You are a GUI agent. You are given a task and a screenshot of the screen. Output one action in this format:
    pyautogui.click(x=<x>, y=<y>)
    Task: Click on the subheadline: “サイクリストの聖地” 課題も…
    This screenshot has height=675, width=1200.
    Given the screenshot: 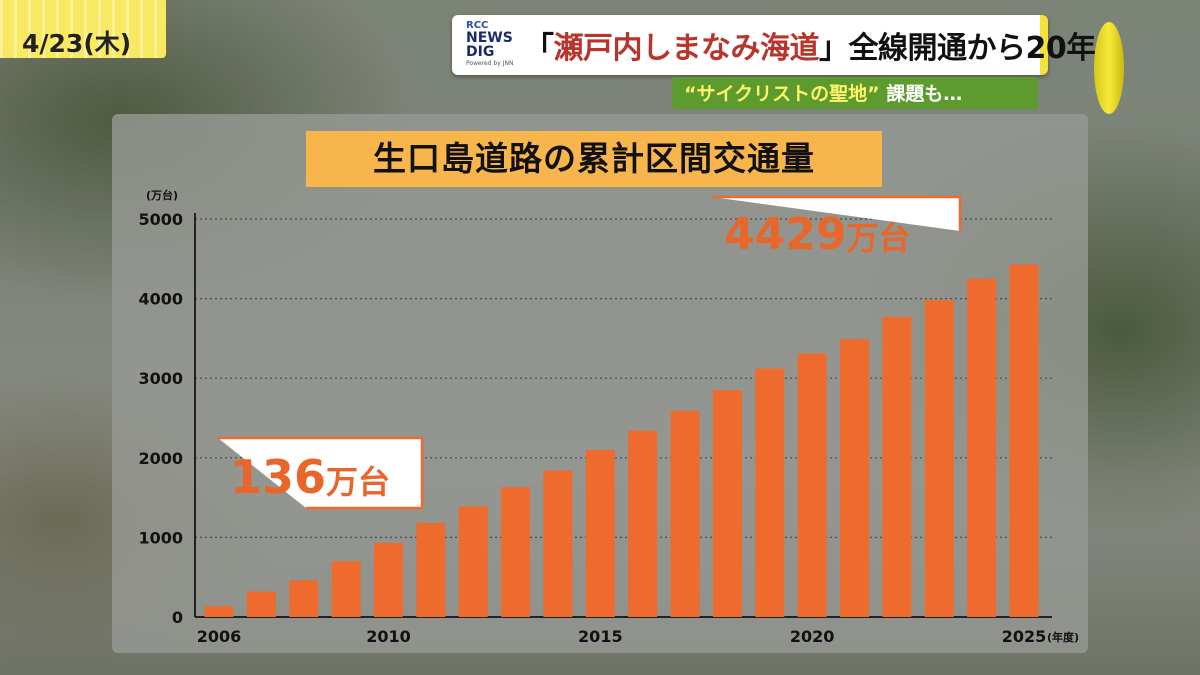 What is the action you would take?
    pyautogui.click(x=823, y=92)
    